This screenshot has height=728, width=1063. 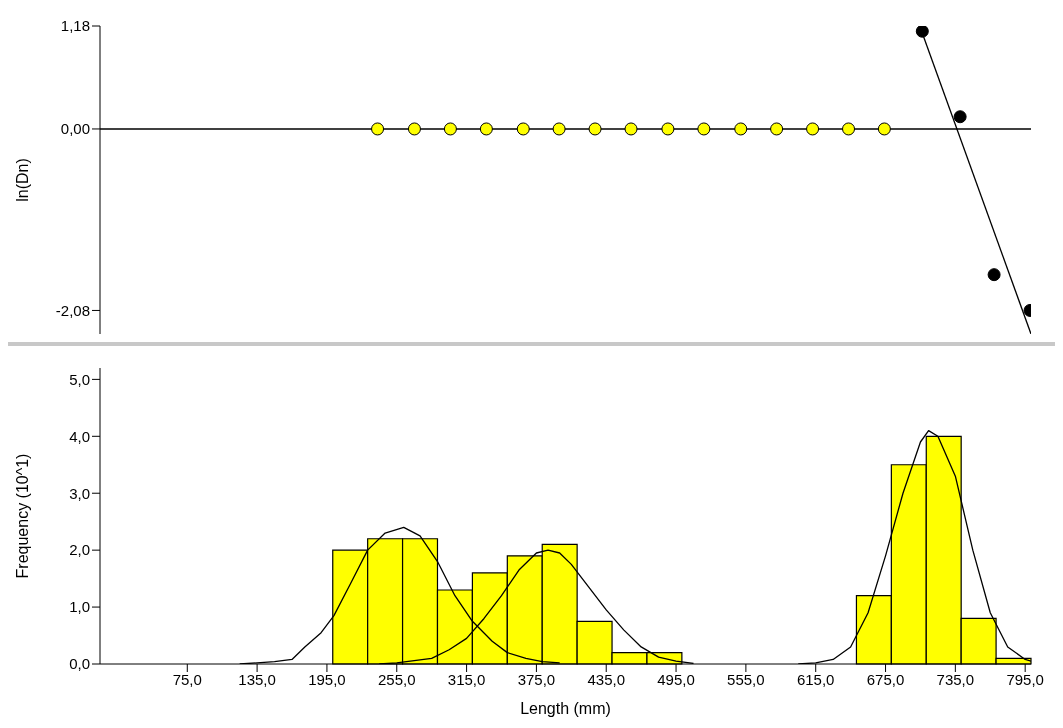 I want to click on x-tick-label: 75,0, so click(x=187, y=679).